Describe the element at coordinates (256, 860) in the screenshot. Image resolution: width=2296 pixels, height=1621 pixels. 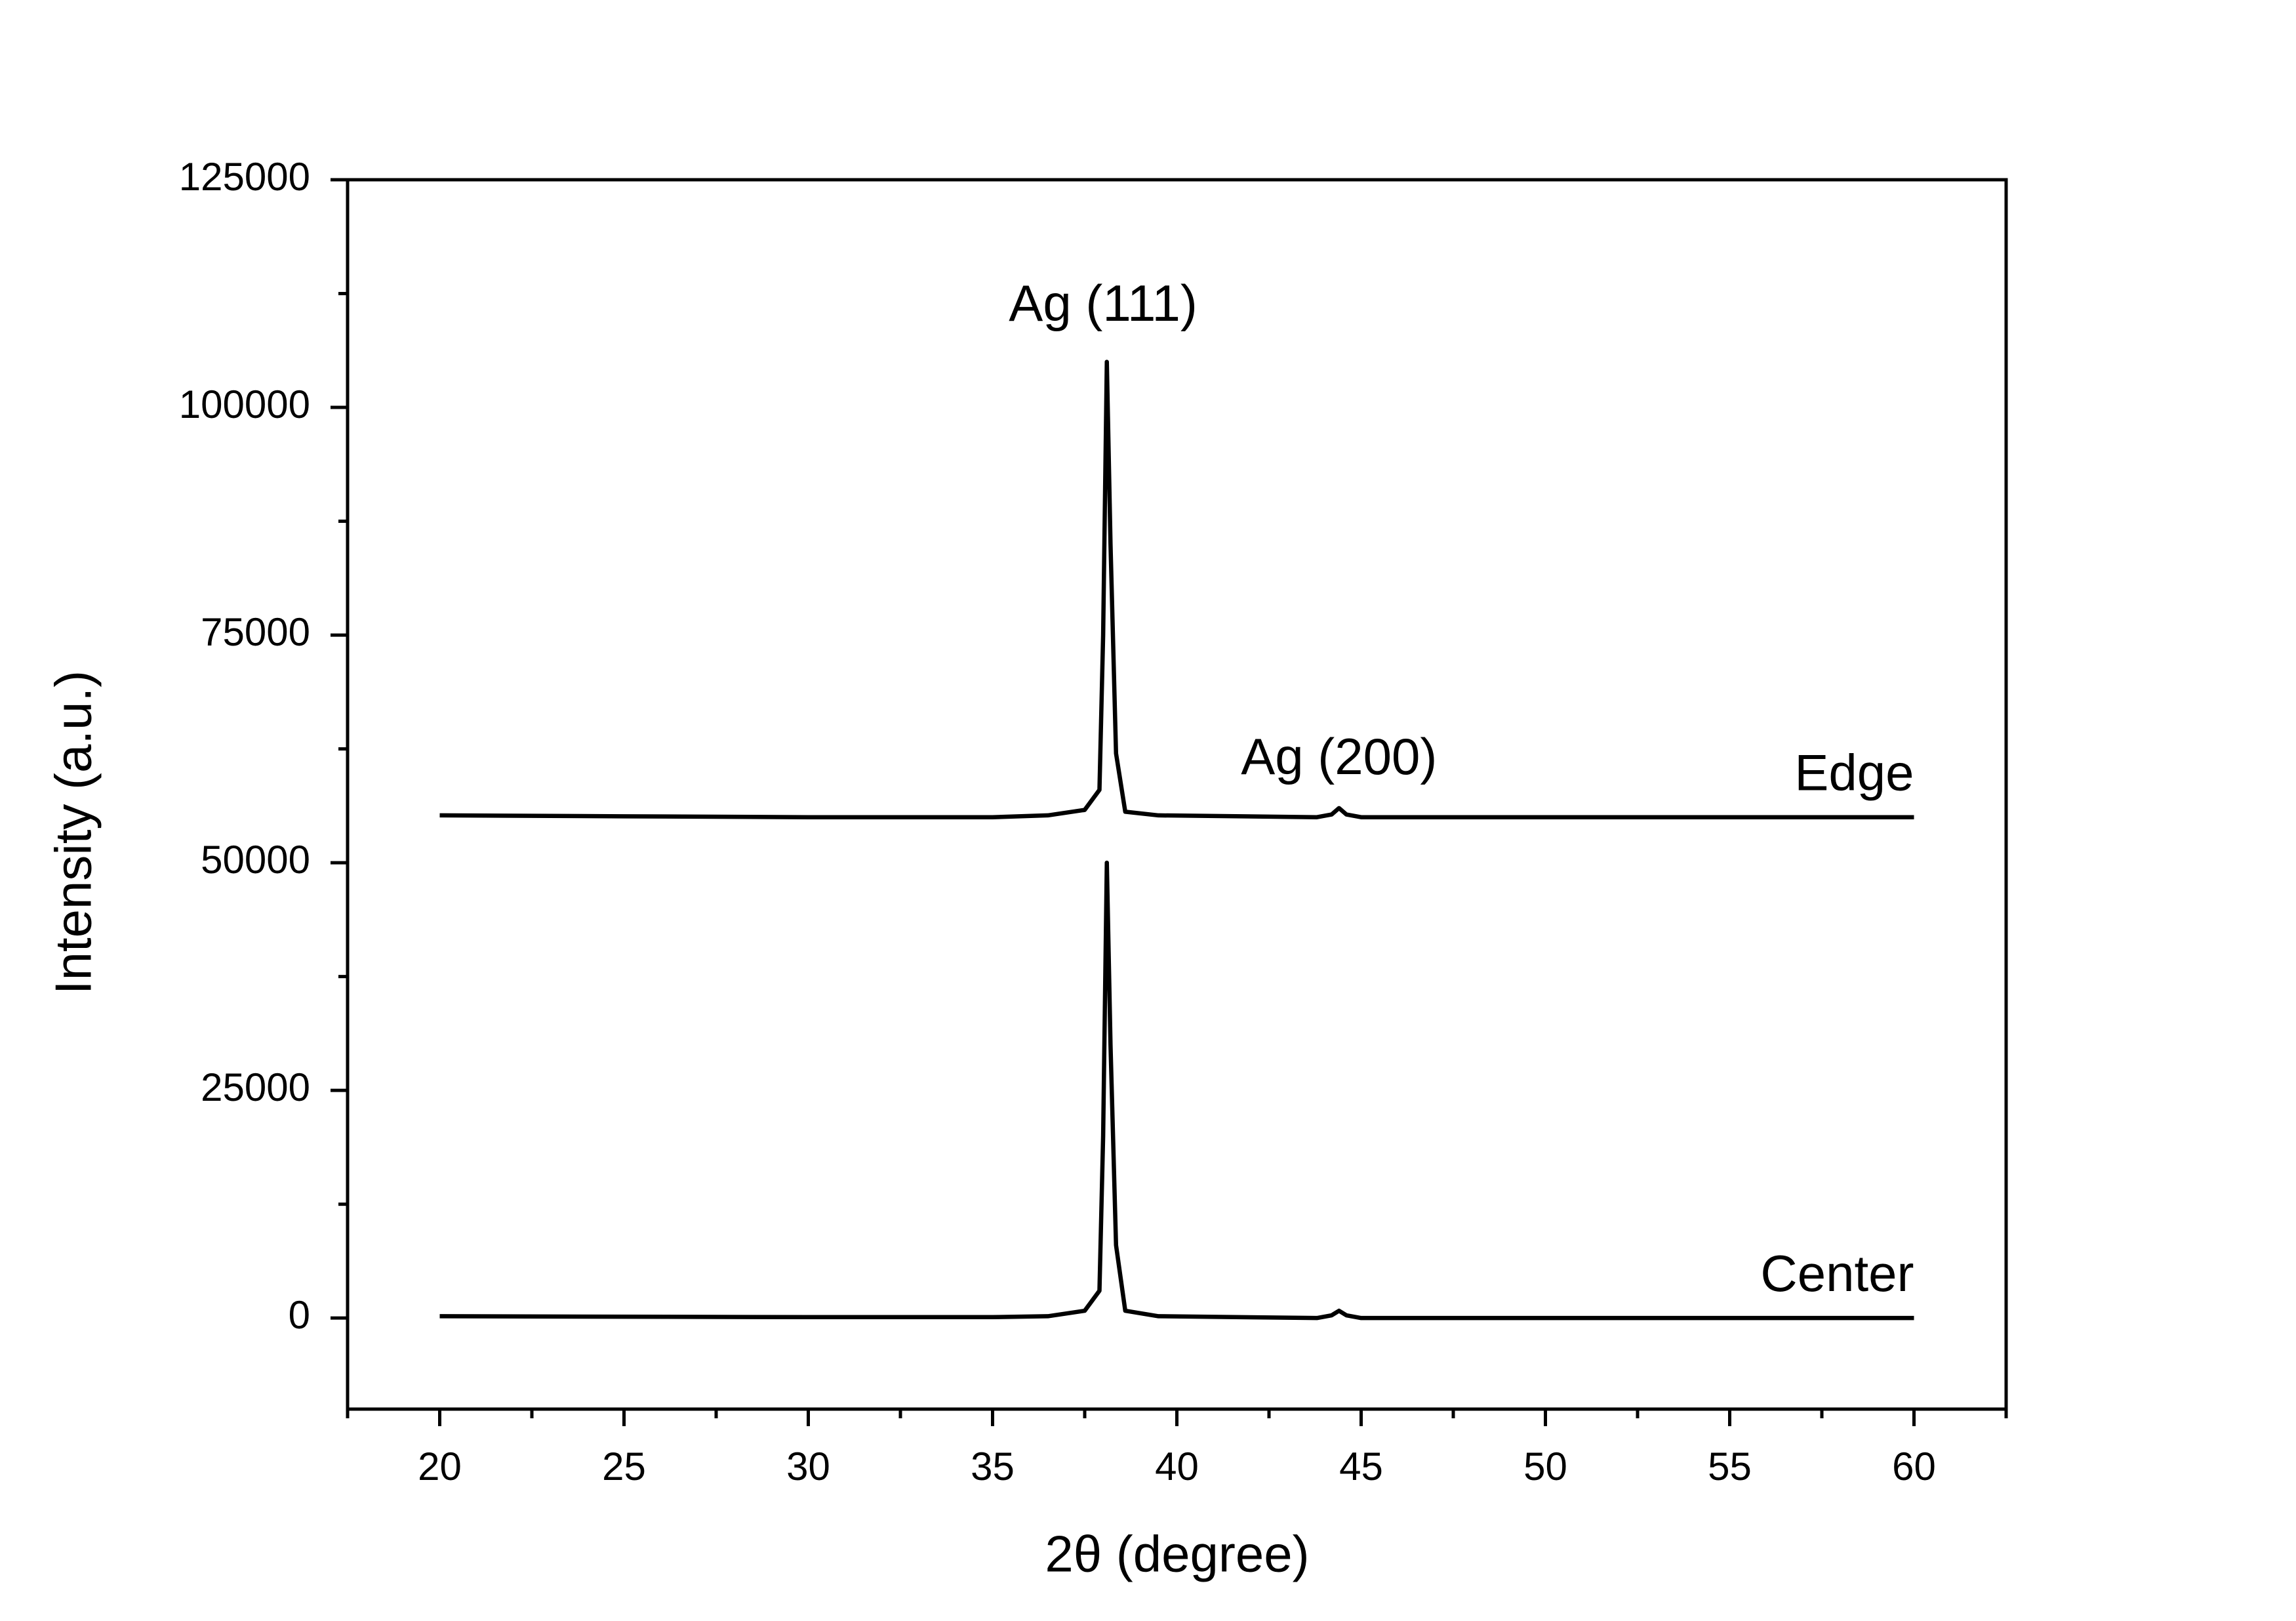
I see `y-tick-label: 50000` at that location.